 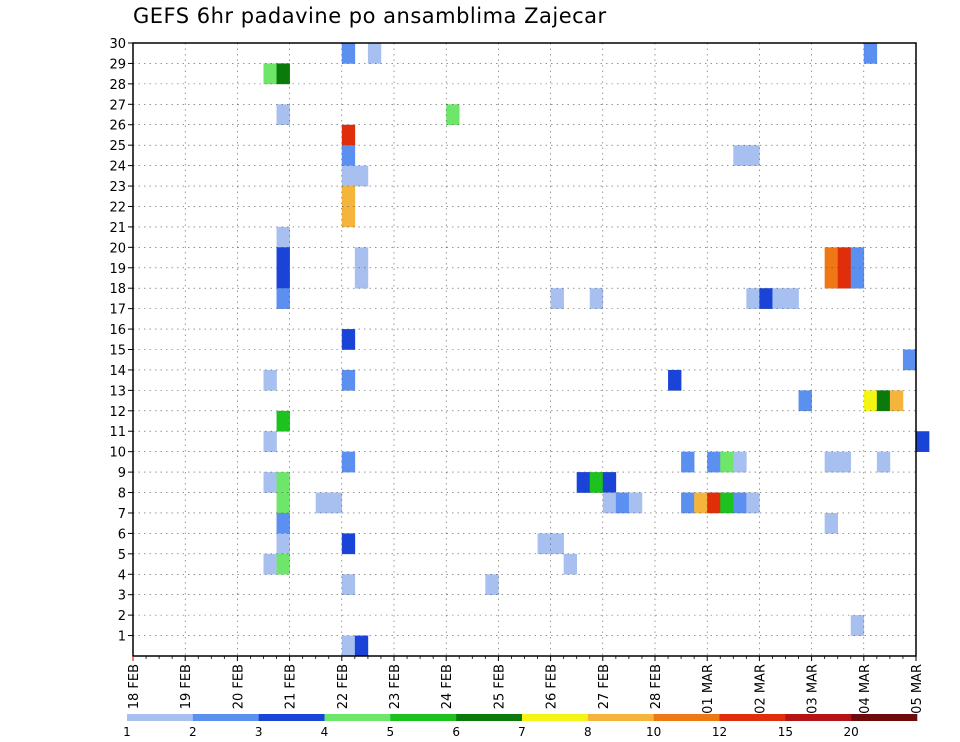 I want to click on y-tick-label: 15, so click(x=117, y=351).